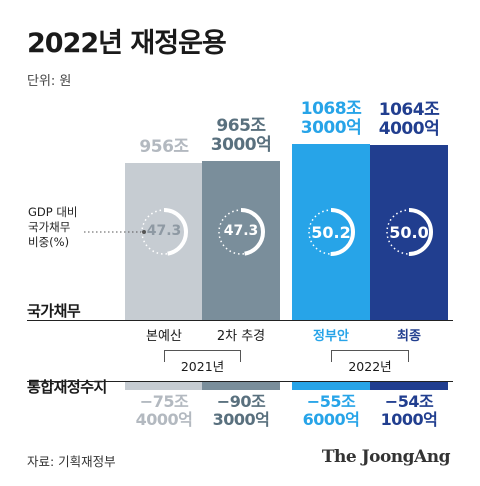  Describe the element at coordinates (409, 336) in the screenshot. I see `category-label: 최종` at that location.